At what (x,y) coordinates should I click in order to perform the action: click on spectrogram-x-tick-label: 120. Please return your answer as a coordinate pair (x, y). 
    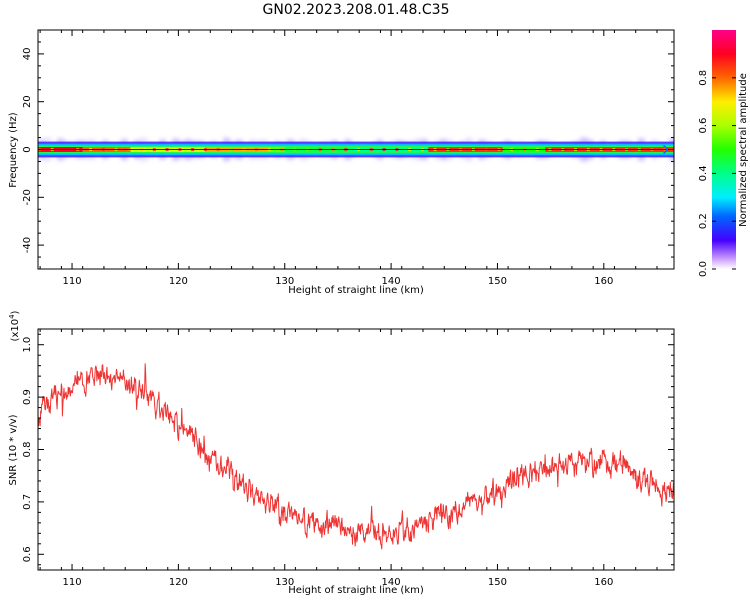
    Looking at the image, I should click on (178, 281).